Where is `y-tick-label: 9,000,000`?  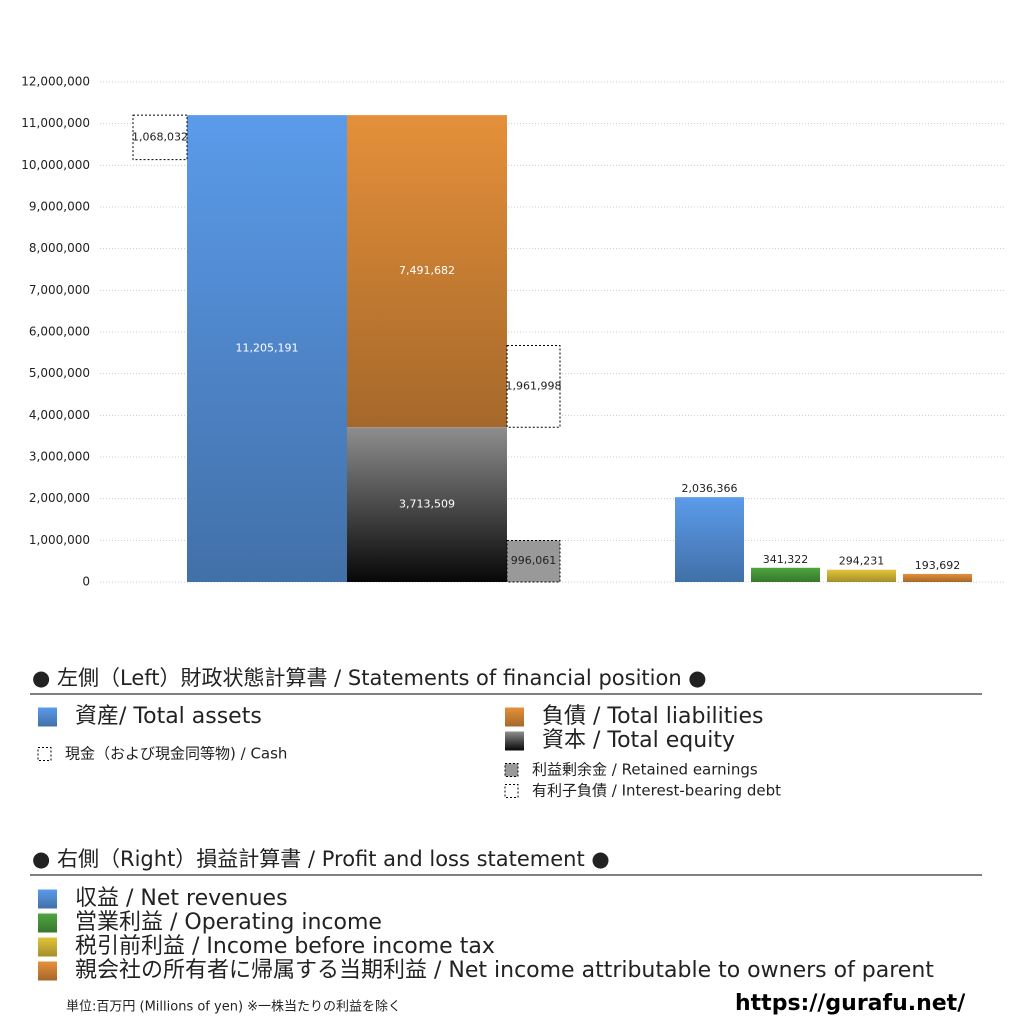
y-tick-label: 9,000,000 is located at coordinates (59, 207).